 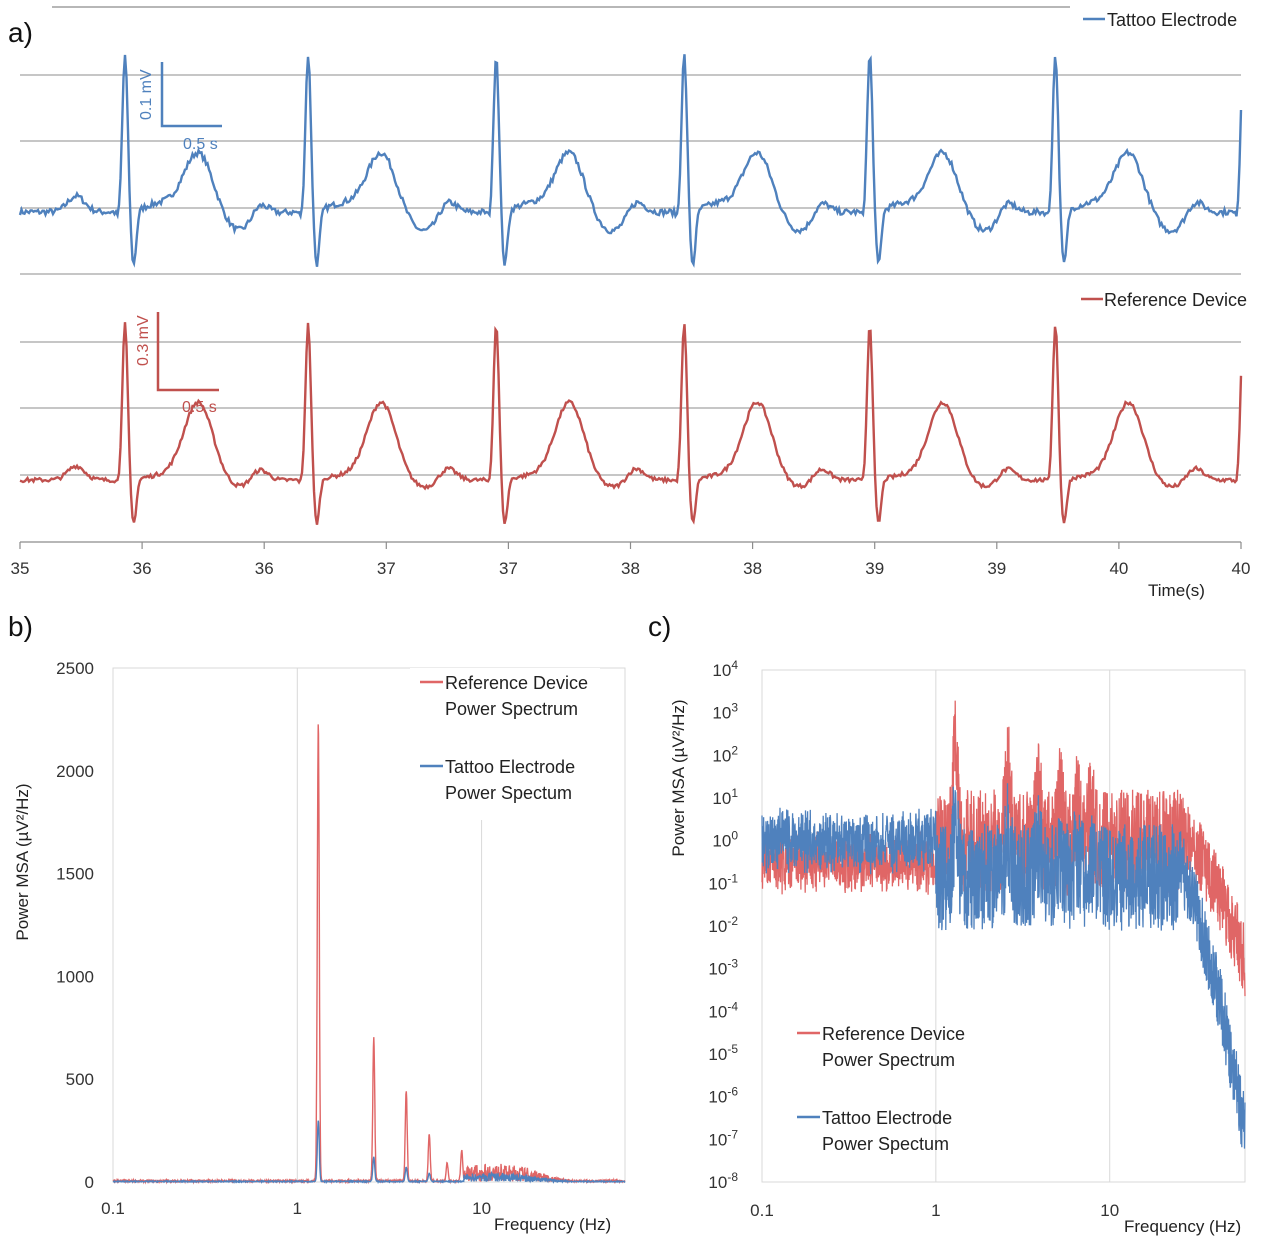 I want to click on c-tattoo-spectrum, so click(x=1003, y=966).